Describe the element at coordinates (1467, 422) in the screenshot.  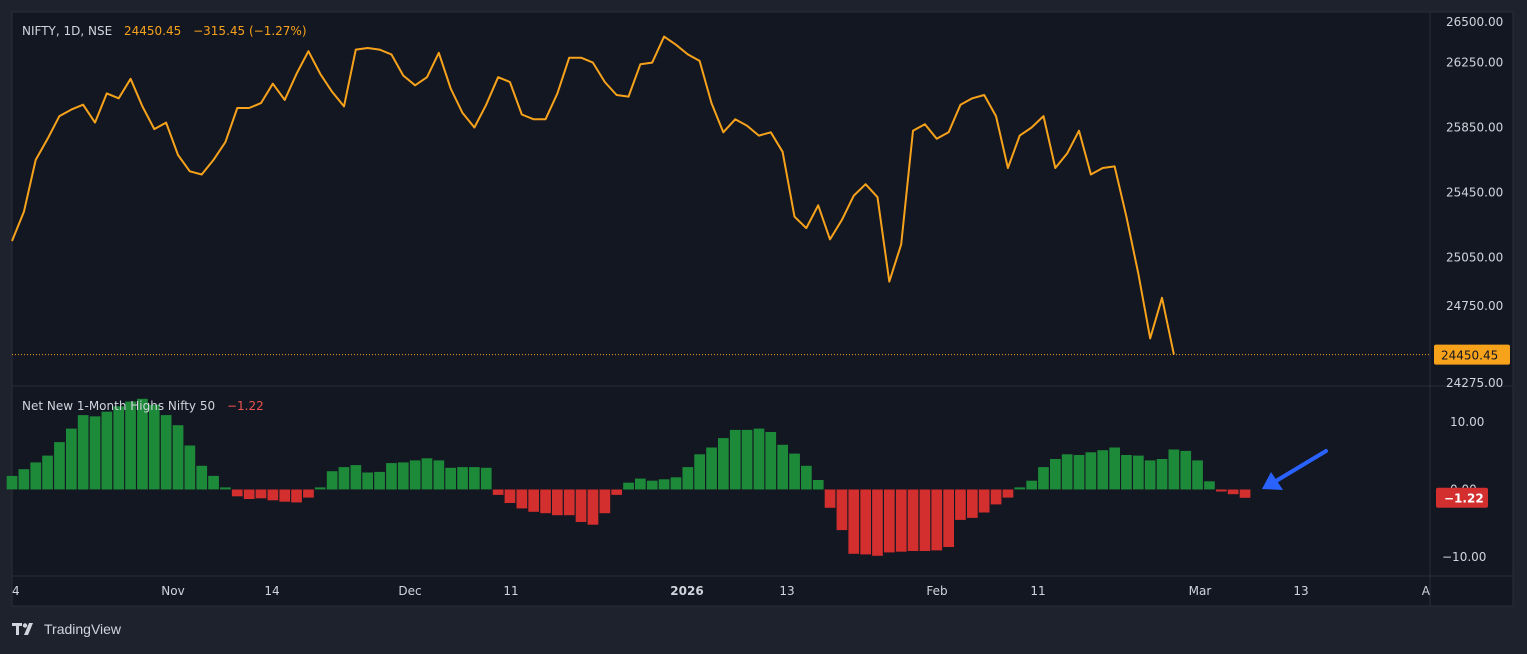
I see `indicator-tick-label: 10.00` at that location.